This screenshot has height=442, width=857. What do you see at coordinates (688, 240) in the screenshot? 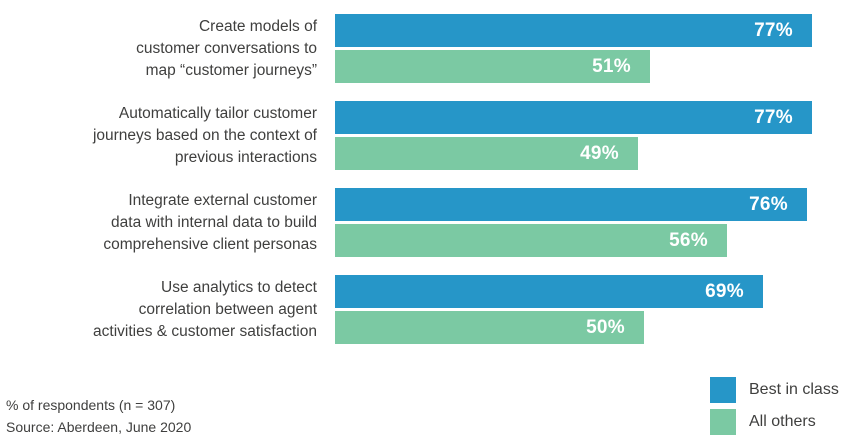
I see `bar-value-label: 56%` at bounding box center [688, 240].